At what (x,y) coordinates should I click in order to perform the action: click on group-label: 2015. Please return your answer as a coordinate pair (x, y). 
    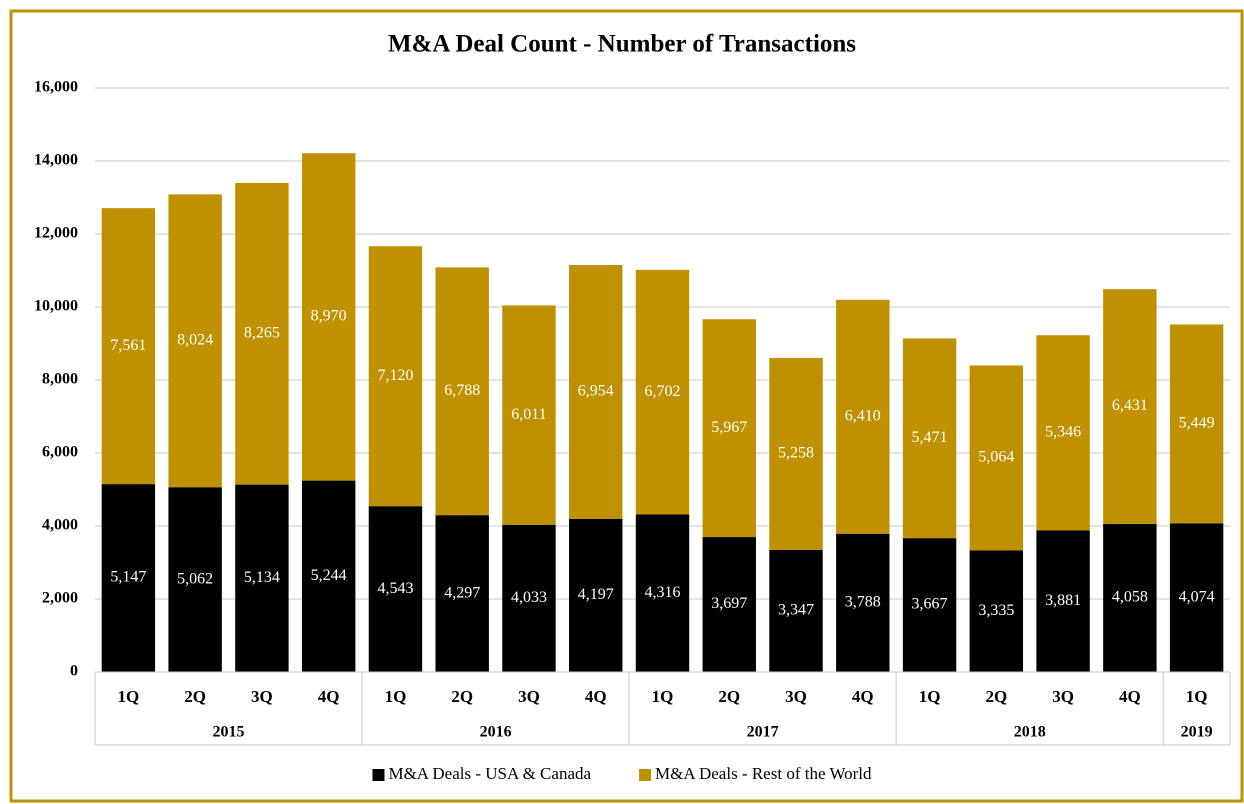
    Looking at the image, I should click on (229, 732).